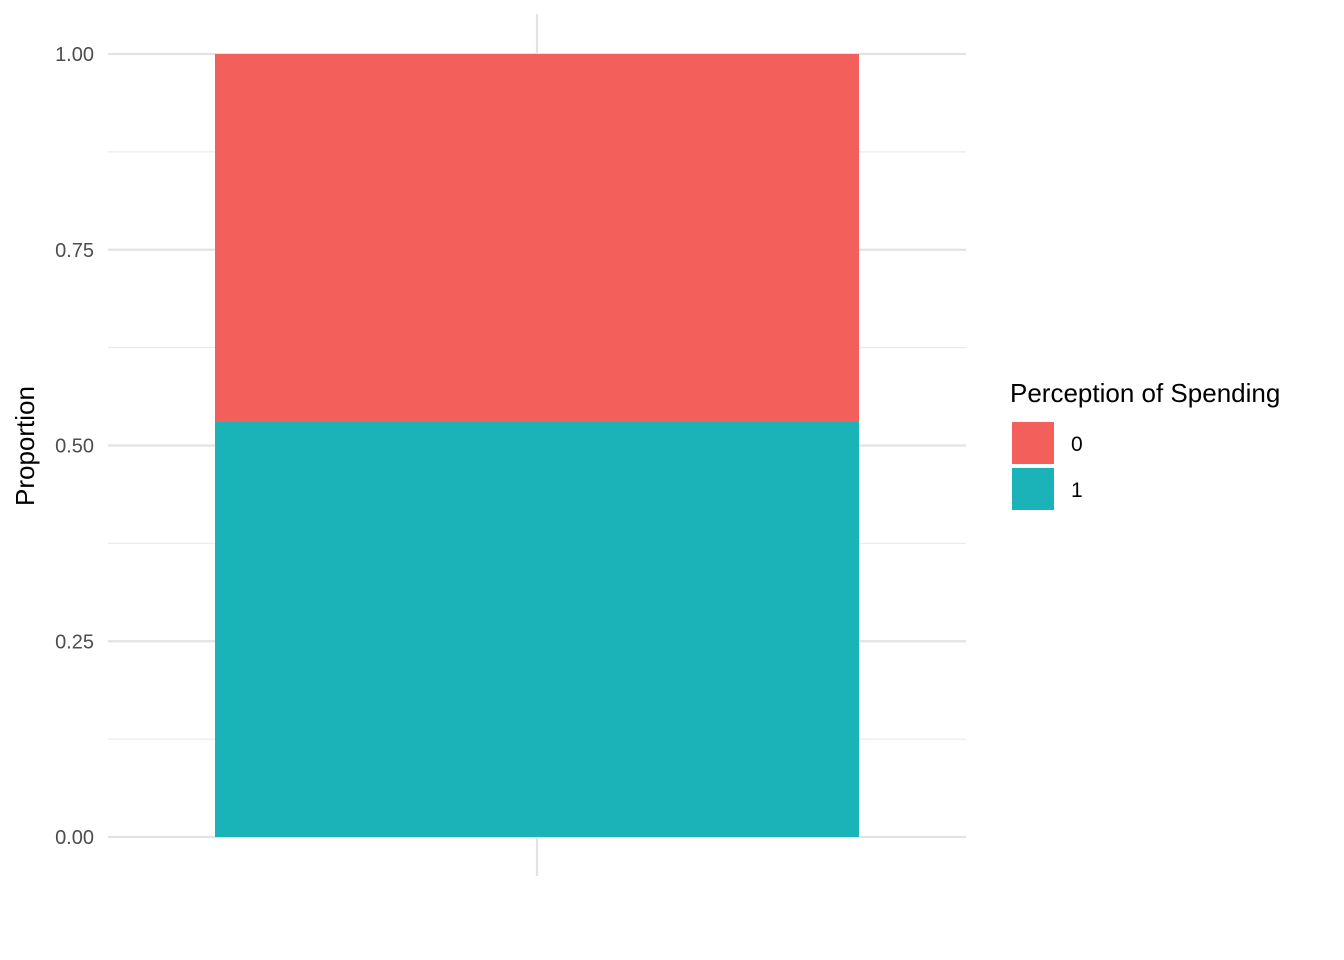 The height and width of the screenshot is (960, 1344). I want to click on legend-items: 01, so click(1047, 466).